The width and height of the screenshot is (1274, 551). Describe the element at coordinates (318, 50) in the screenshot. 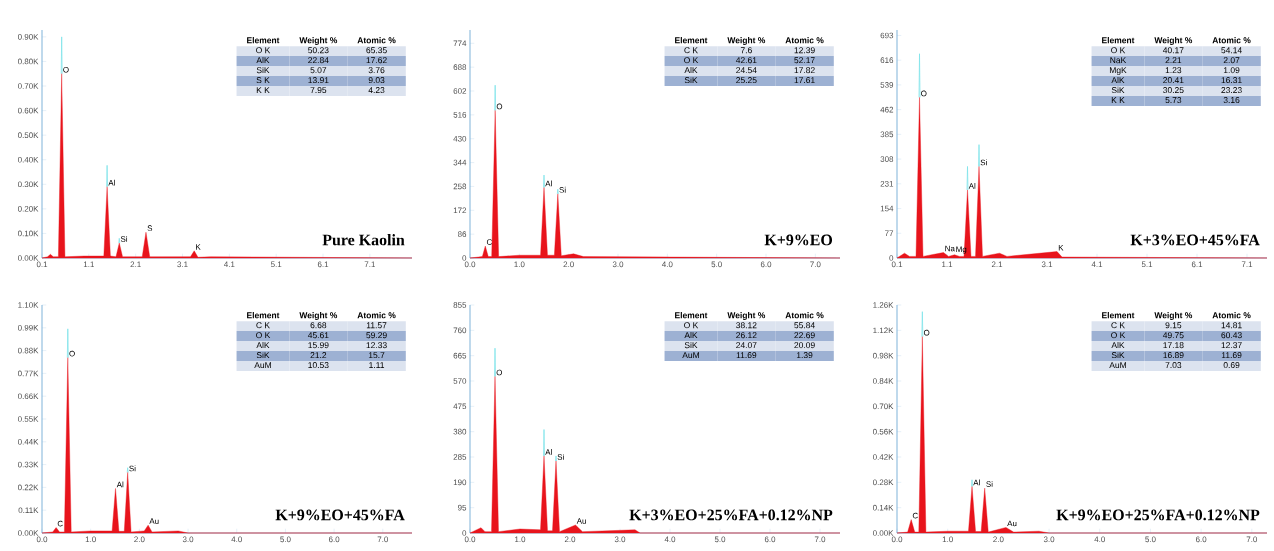

I see `annotation: 50.23` at that location.